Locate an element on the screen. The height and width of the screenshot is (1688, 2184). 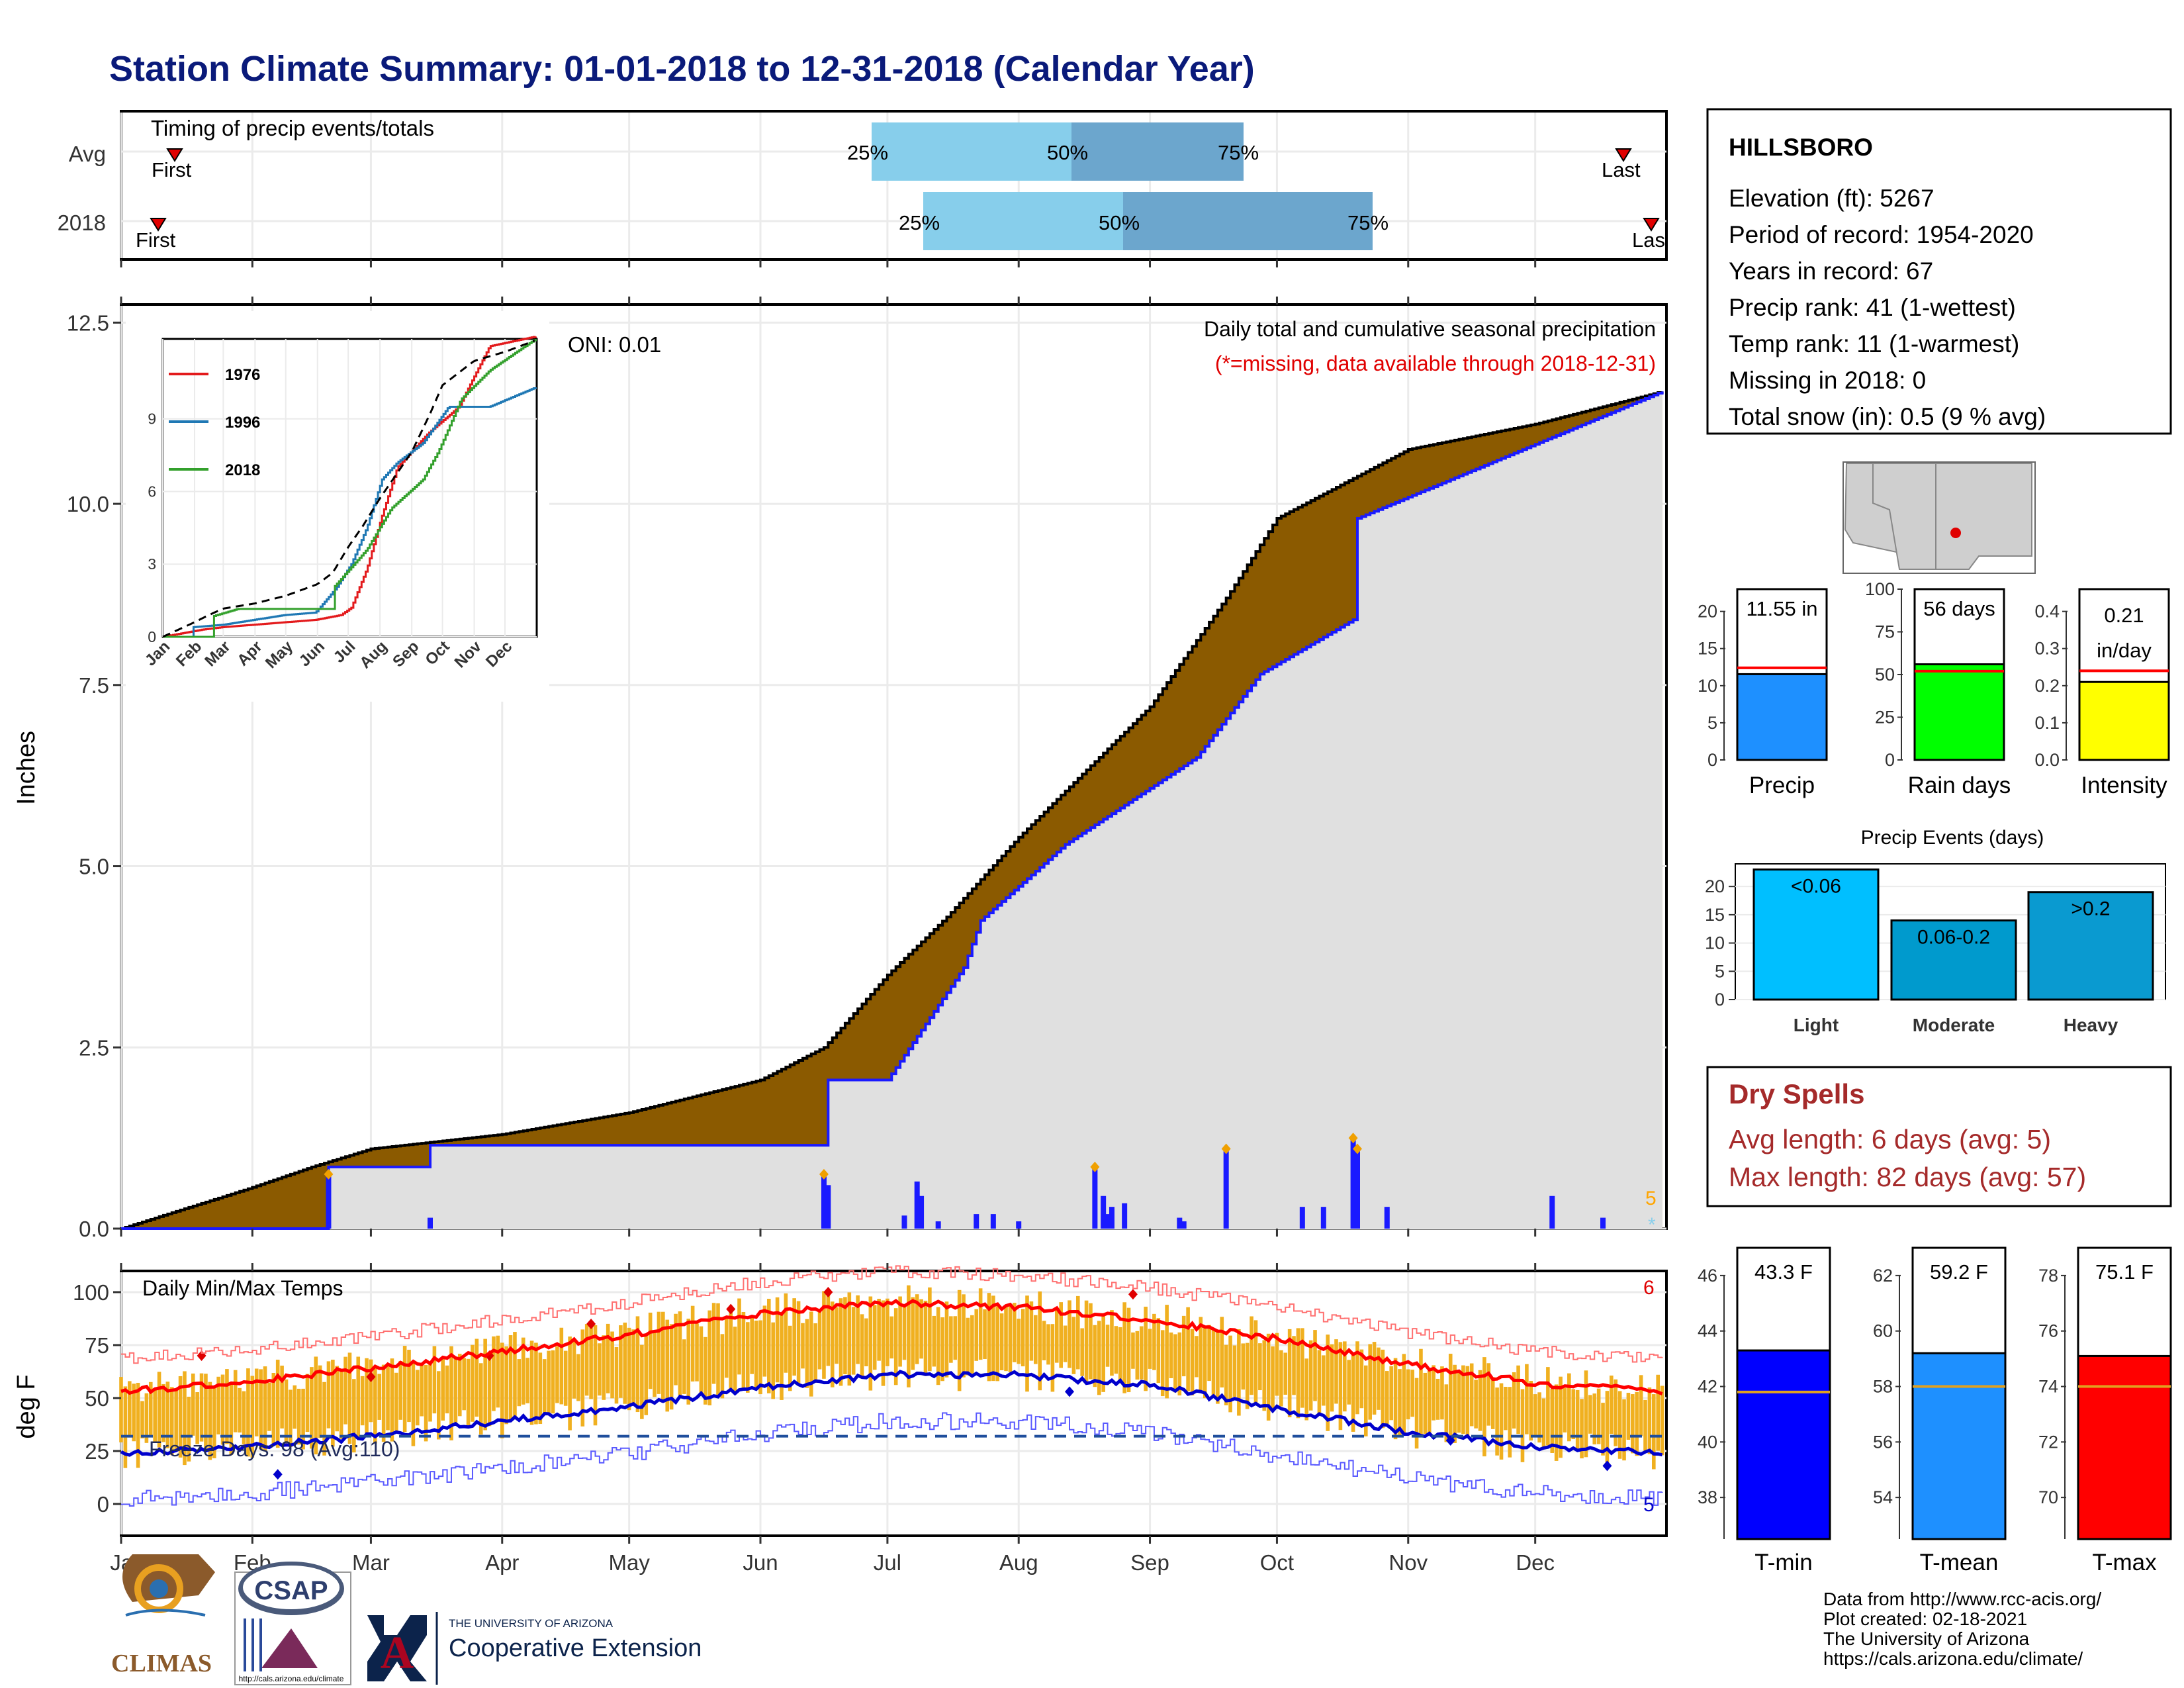
station-missing: Missing in 2018: 0 is located at coordinates (1827, 380).